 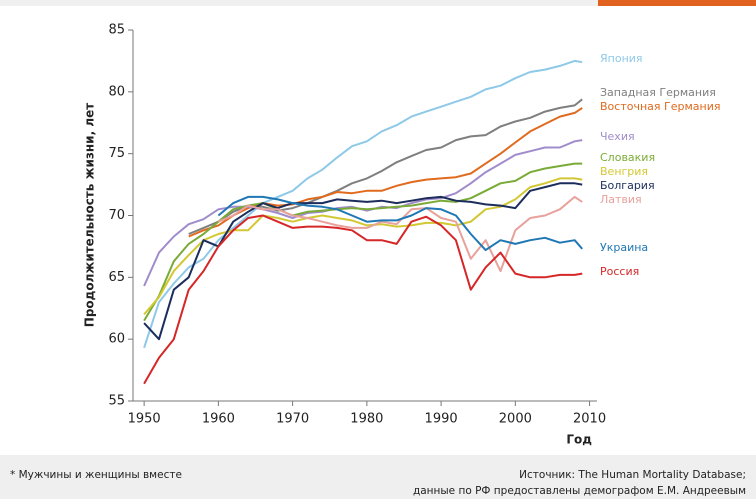 What do you see at coordinates (627, 185) in the screenshot?
I see `series-label: Болгария` at bounding box center [627, 185].